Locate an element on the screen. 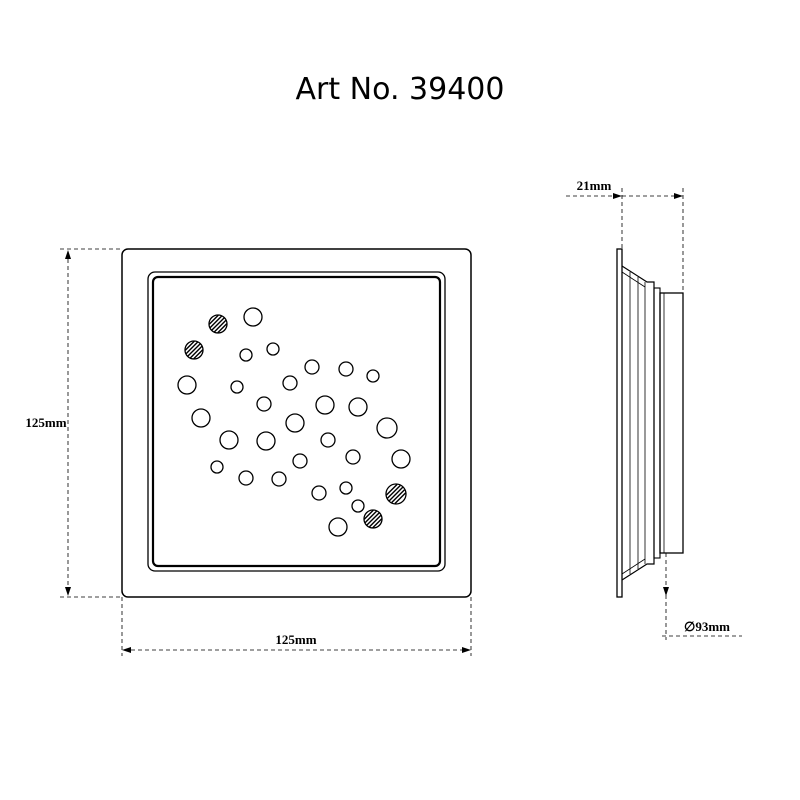 Image resolution: width=800 pixels, height=800 pixels. depth-label: 21mm is located at coordinates (594, 185).